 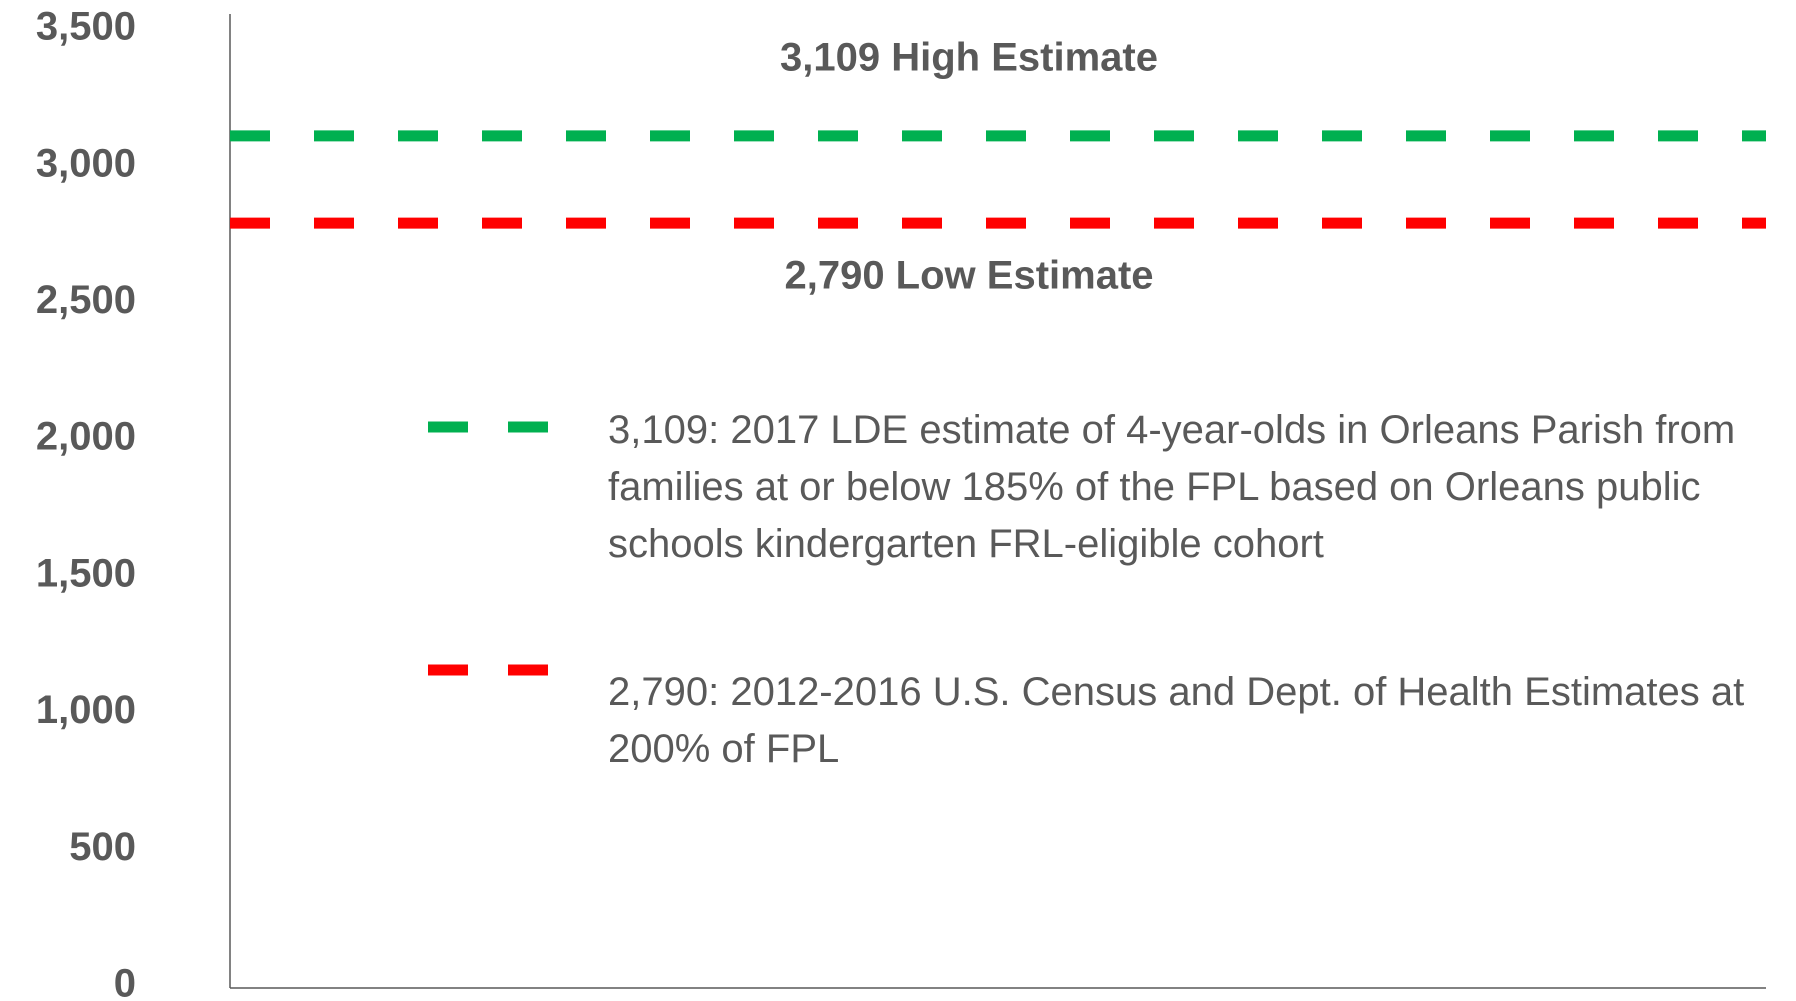 I want to click on y-tick-label: 2,500, so click(x=86, y=300).